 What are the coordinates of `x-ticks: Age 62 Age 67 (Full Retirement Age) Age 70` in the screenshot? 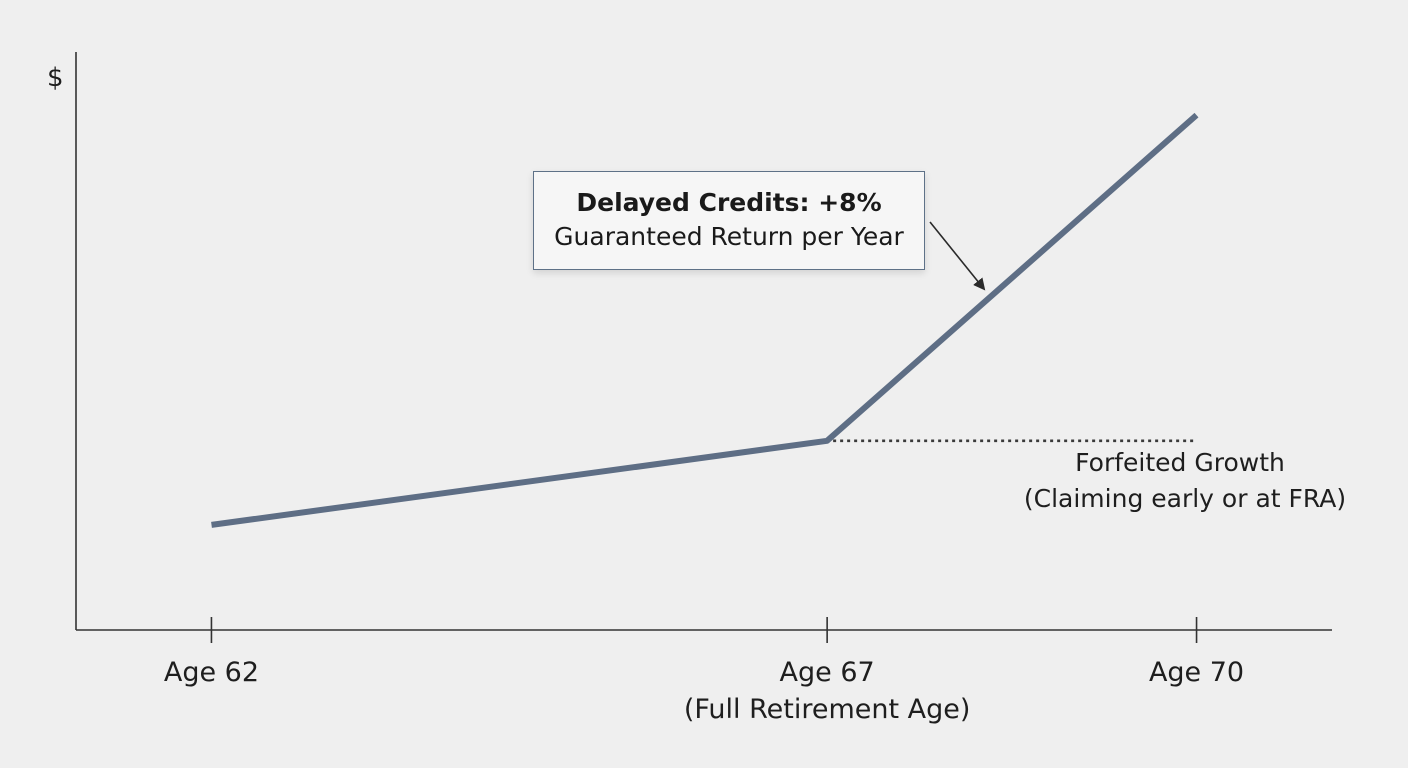 It's located at (704, 671).